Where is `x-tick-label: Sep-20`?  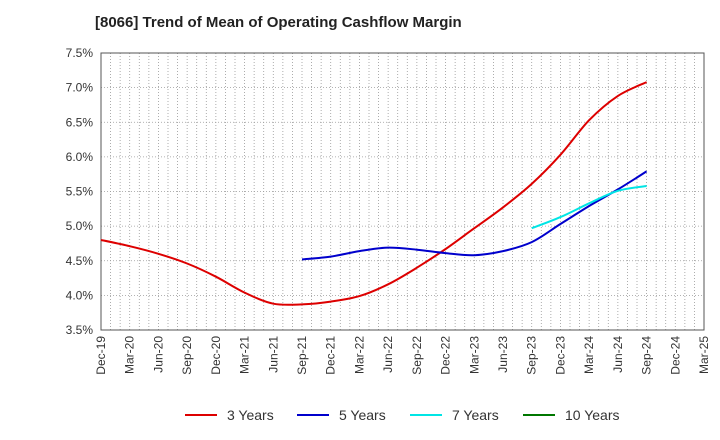
x-tick-label: Sep-20 is located at coordinates (187, 355).